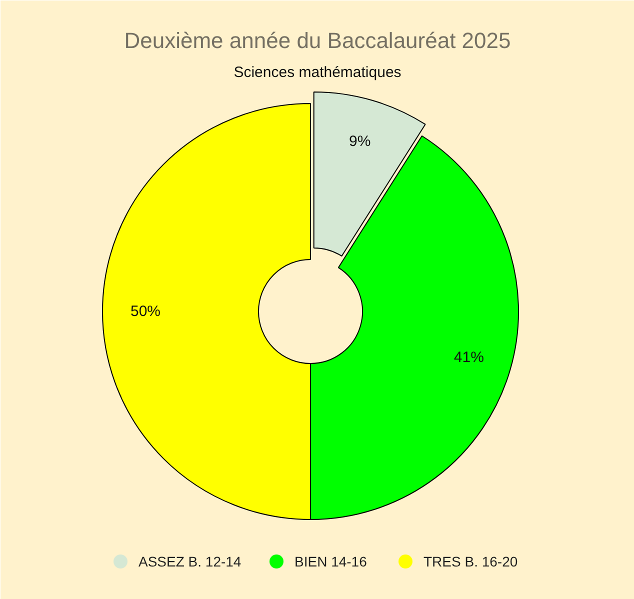  Describe the element at coordinates (190, 562) in the screenshot. I see `legend-label: ASSEZ B. 12-14` at that location.